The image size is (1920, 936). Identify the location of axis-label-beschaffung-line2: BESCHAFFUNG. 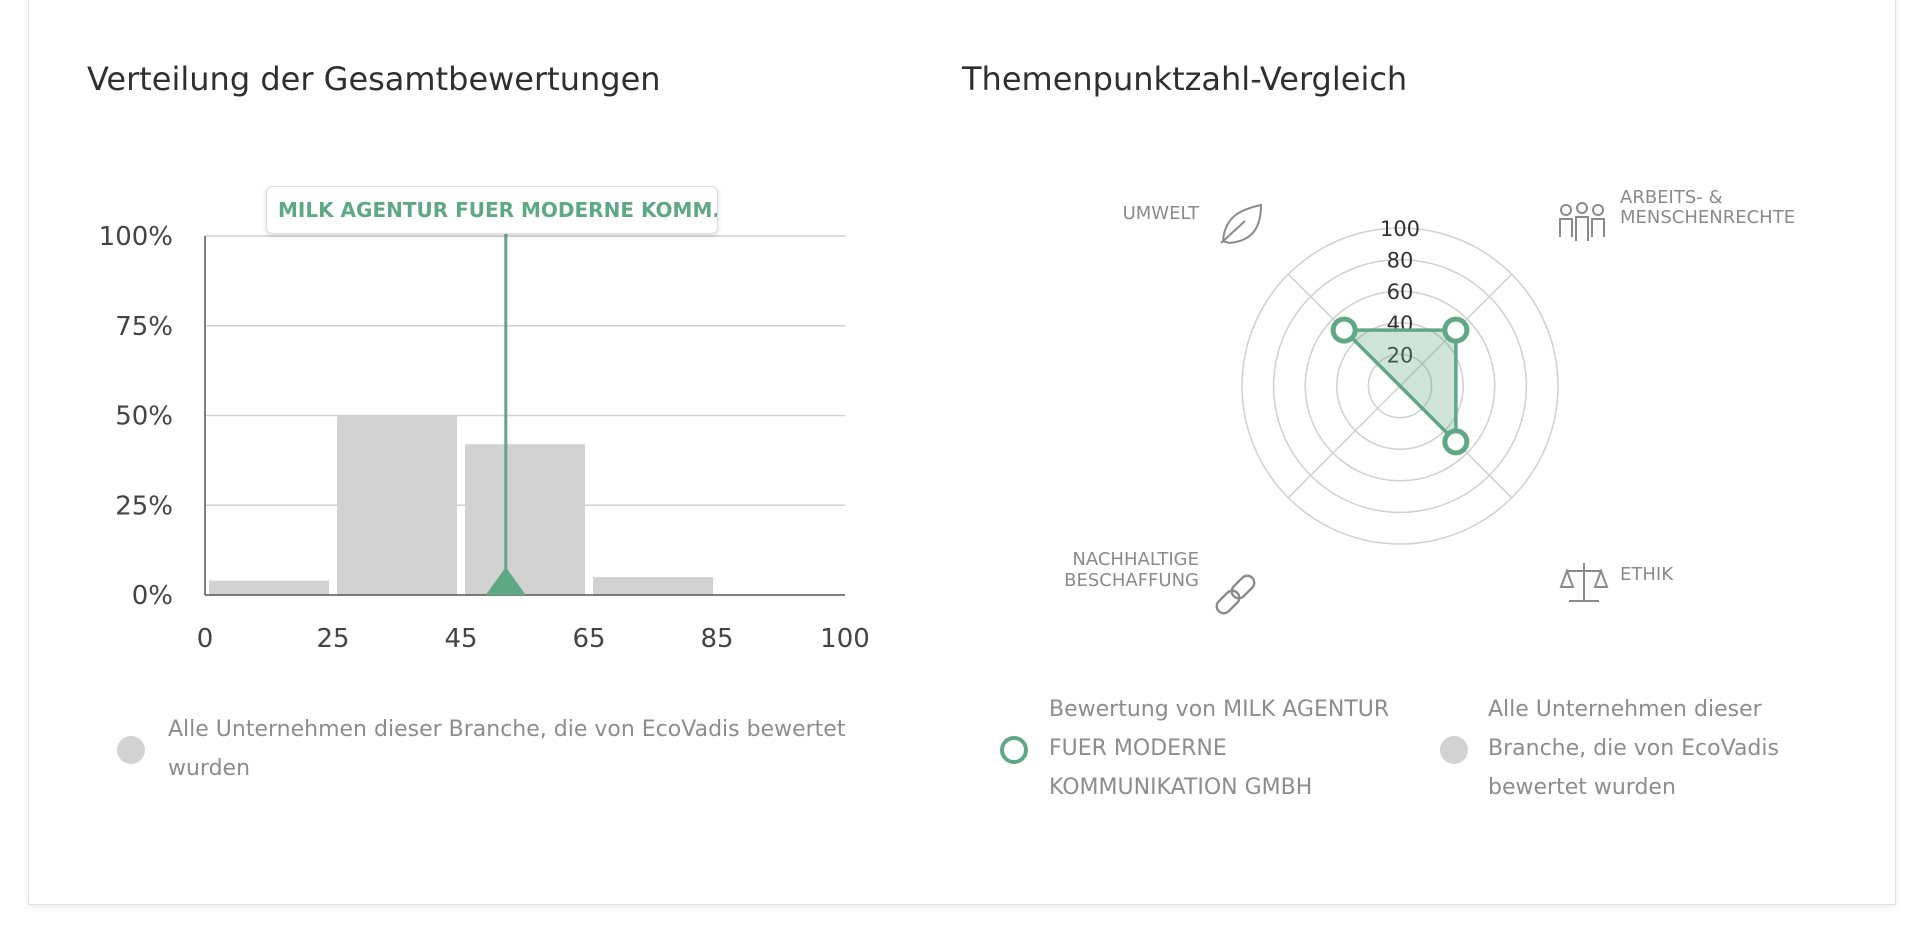
(1131, 580).